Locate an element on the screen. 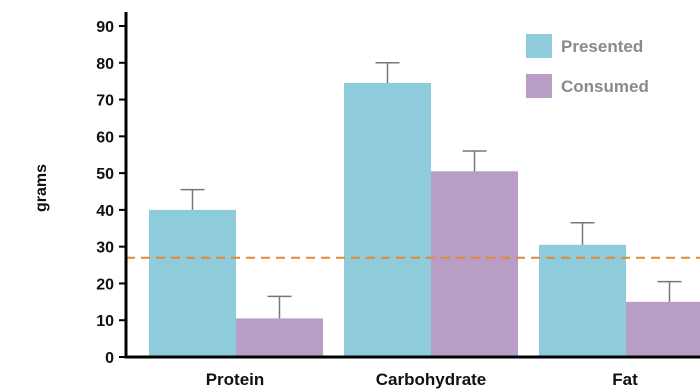 The width and height of the screenshot is (700, 390). legend-label-consumed: Consumed is located at coordinates (605, 86).